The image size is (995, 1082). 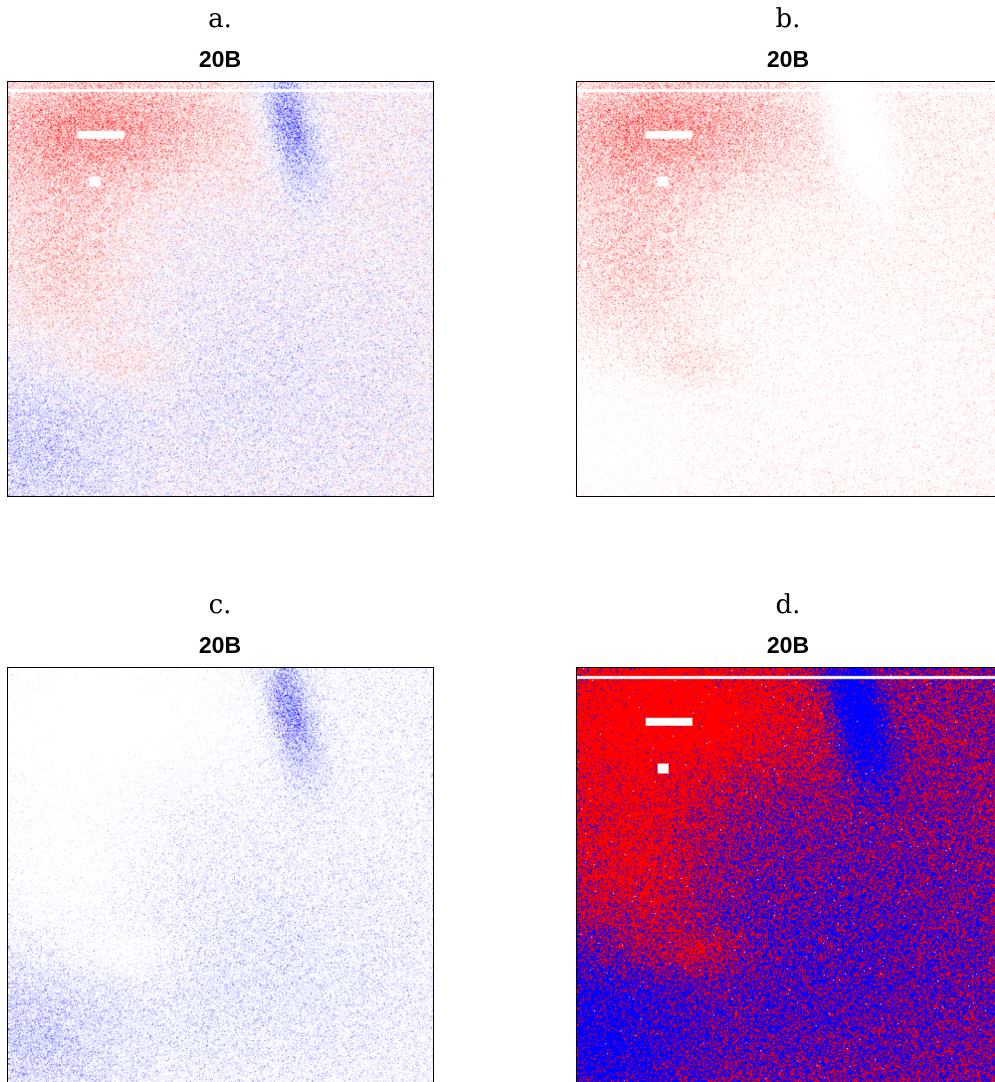 I want to click on panel-title-b: 20B, so click(x=788, y=59).